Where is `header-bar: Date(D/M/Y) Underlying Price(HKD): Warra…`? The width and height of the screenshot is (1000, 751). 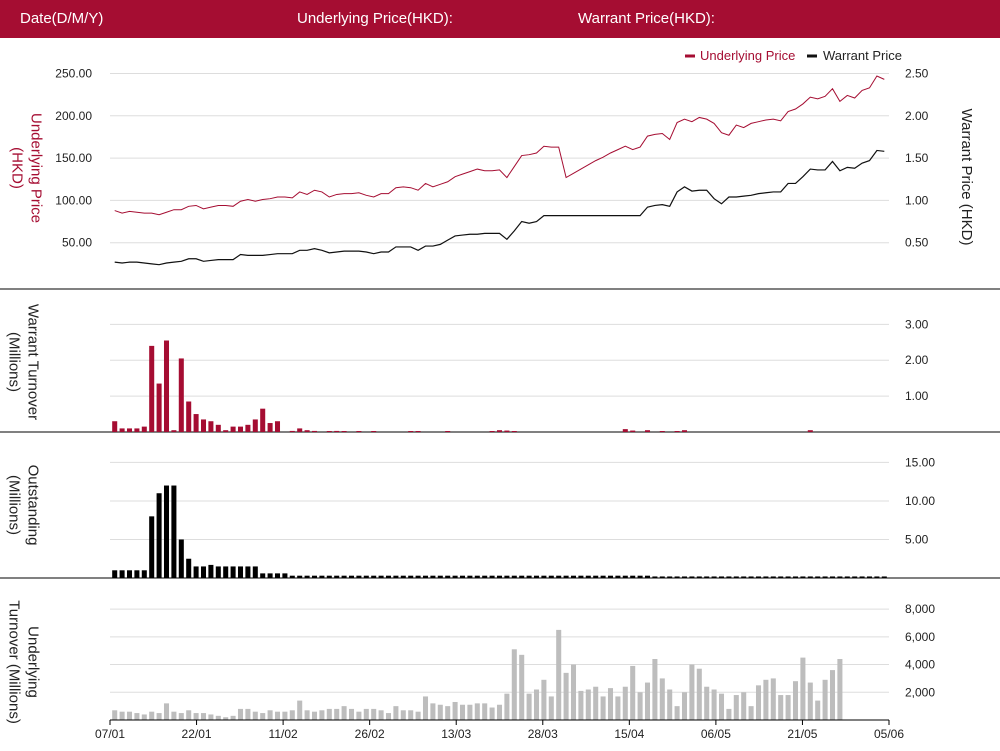 header-bar: Date(D/M/Y) Underlying Price(HKD): Warra… is located at coordinates (500, 19).